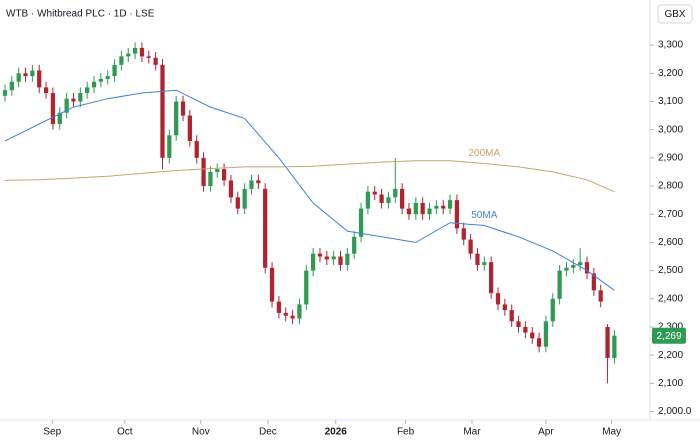 The height and width of the screenshot is (444, 700). What do you see at coordinates (675, 14) in the screenshot?
I see `currency-box` at bounding box center [675, 14].